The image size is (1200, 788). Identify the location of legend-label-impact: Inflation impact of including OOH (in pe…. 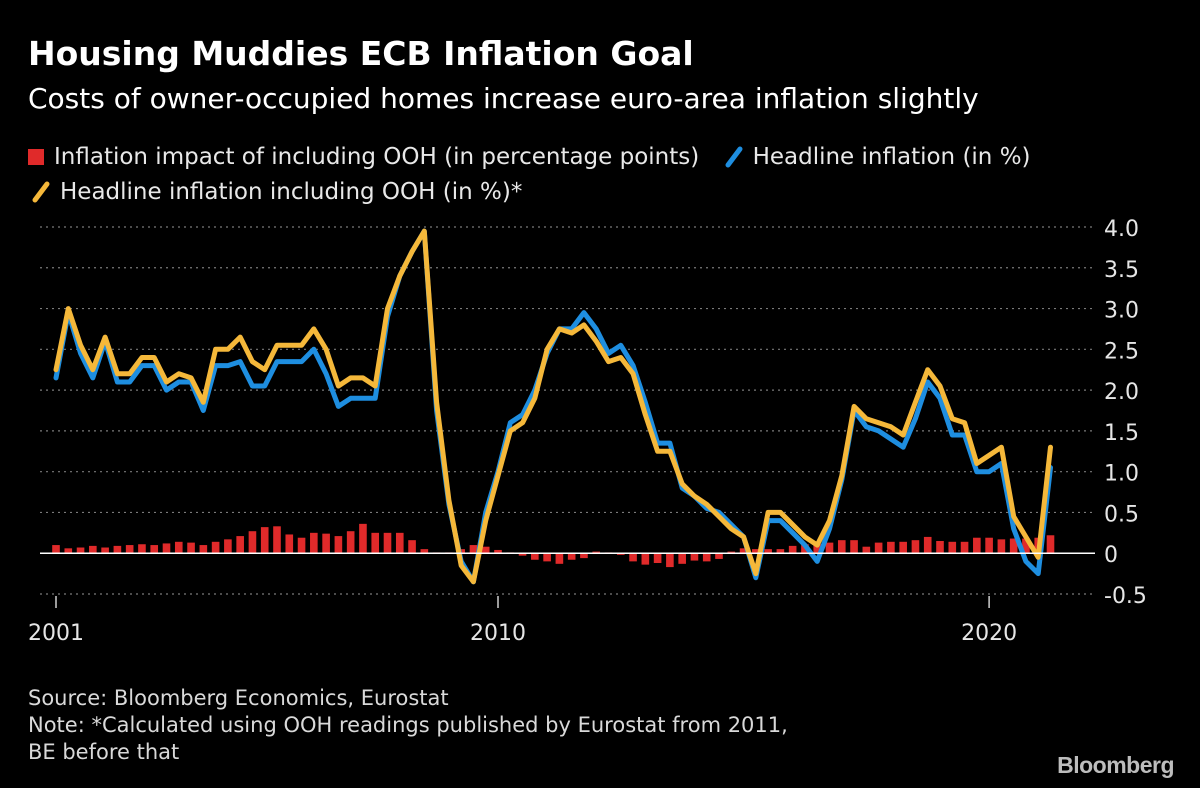
(377, 157).